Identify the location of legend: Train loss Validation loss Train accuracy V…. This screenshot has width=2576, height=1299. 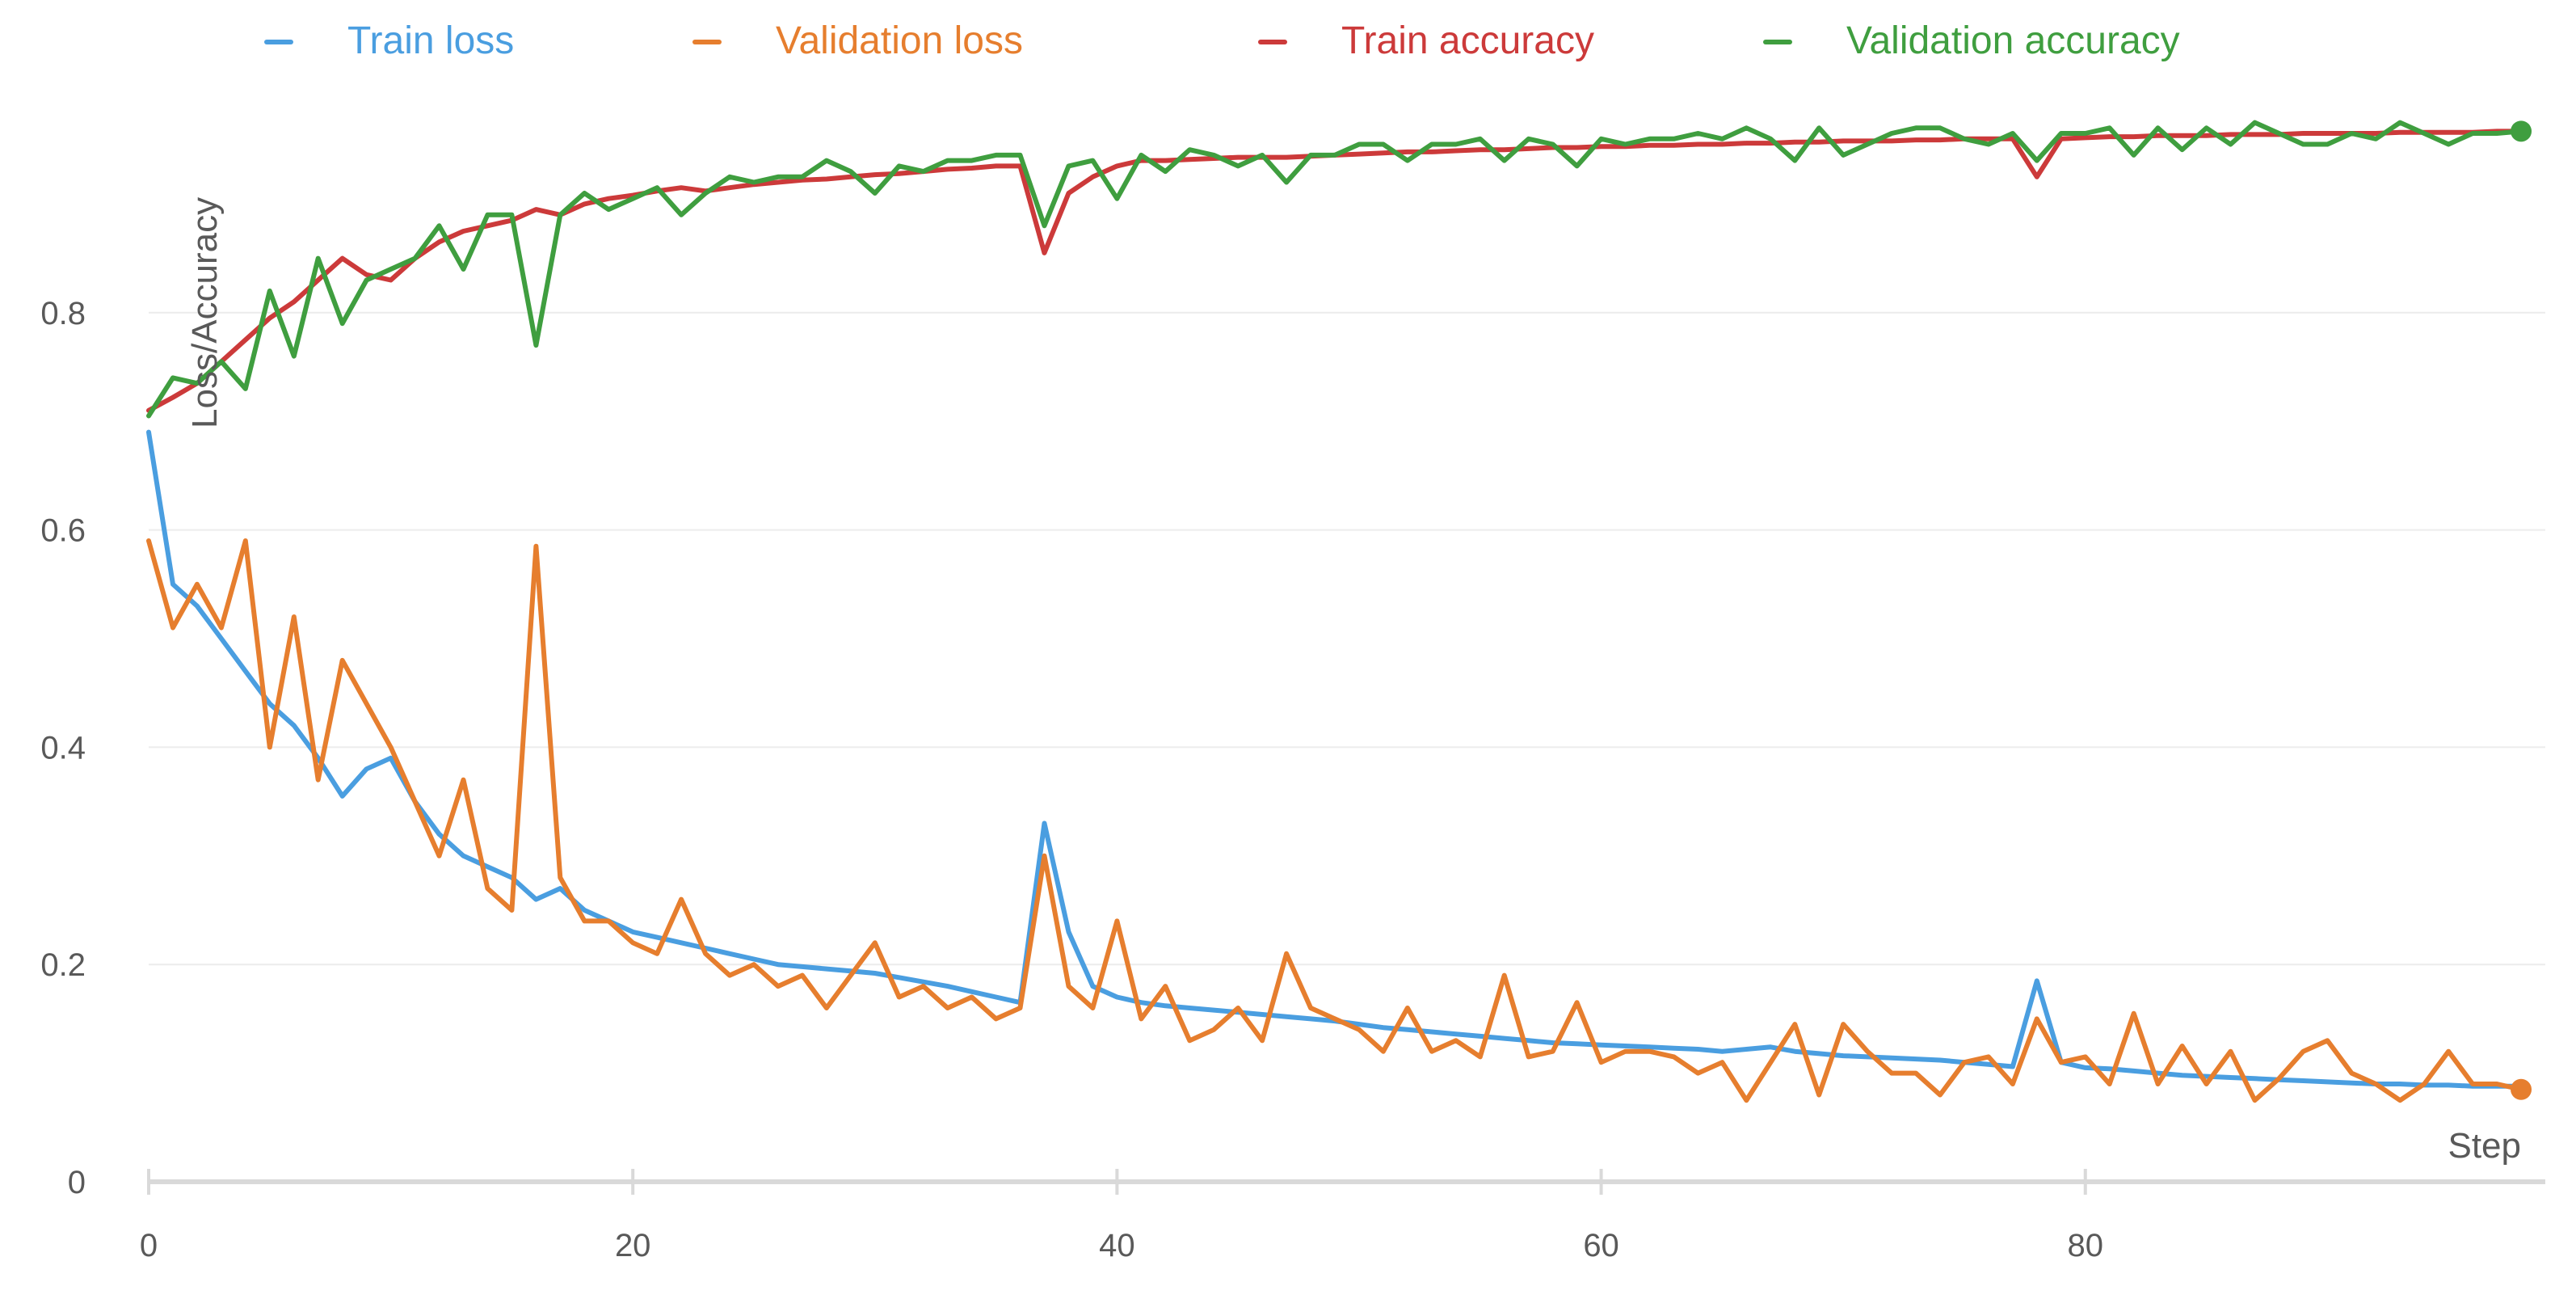
(1222, 40).